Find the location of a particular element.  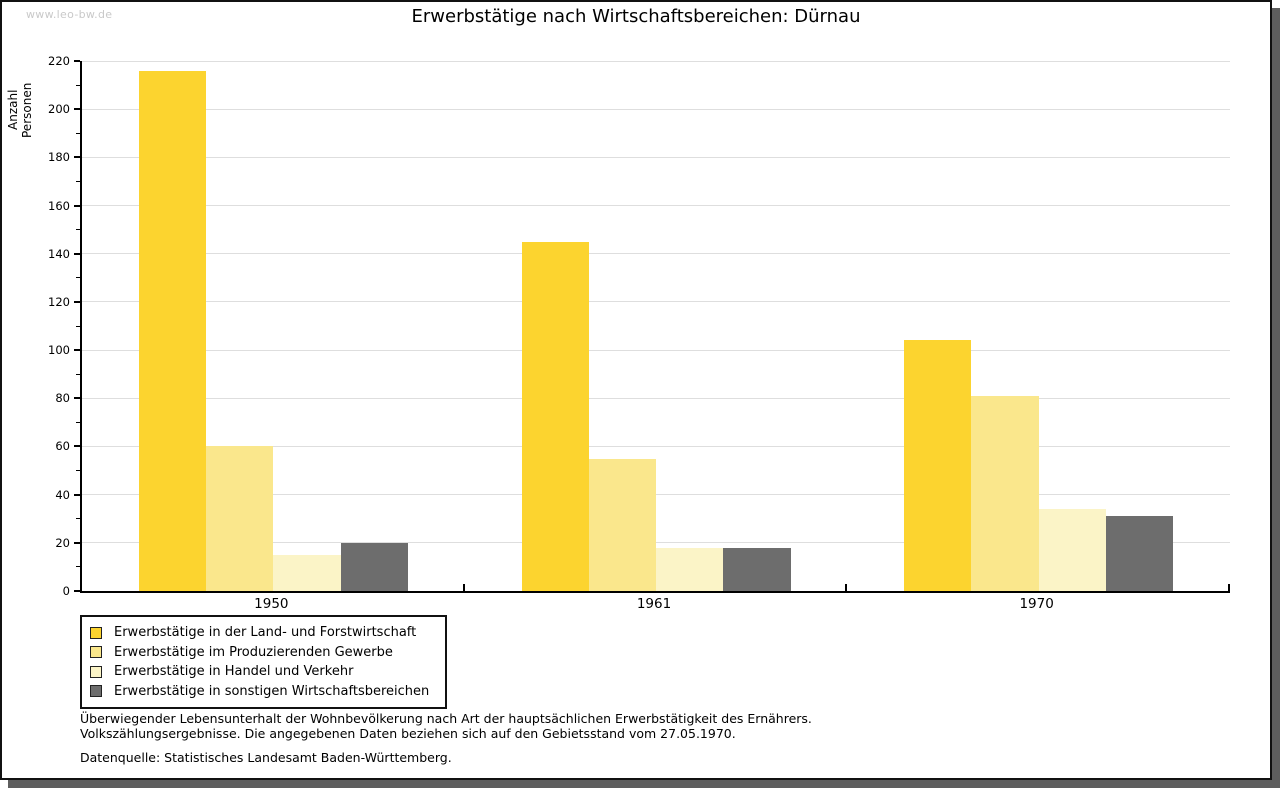

y-tick-label: 100 is located at coordinates (59, 350).